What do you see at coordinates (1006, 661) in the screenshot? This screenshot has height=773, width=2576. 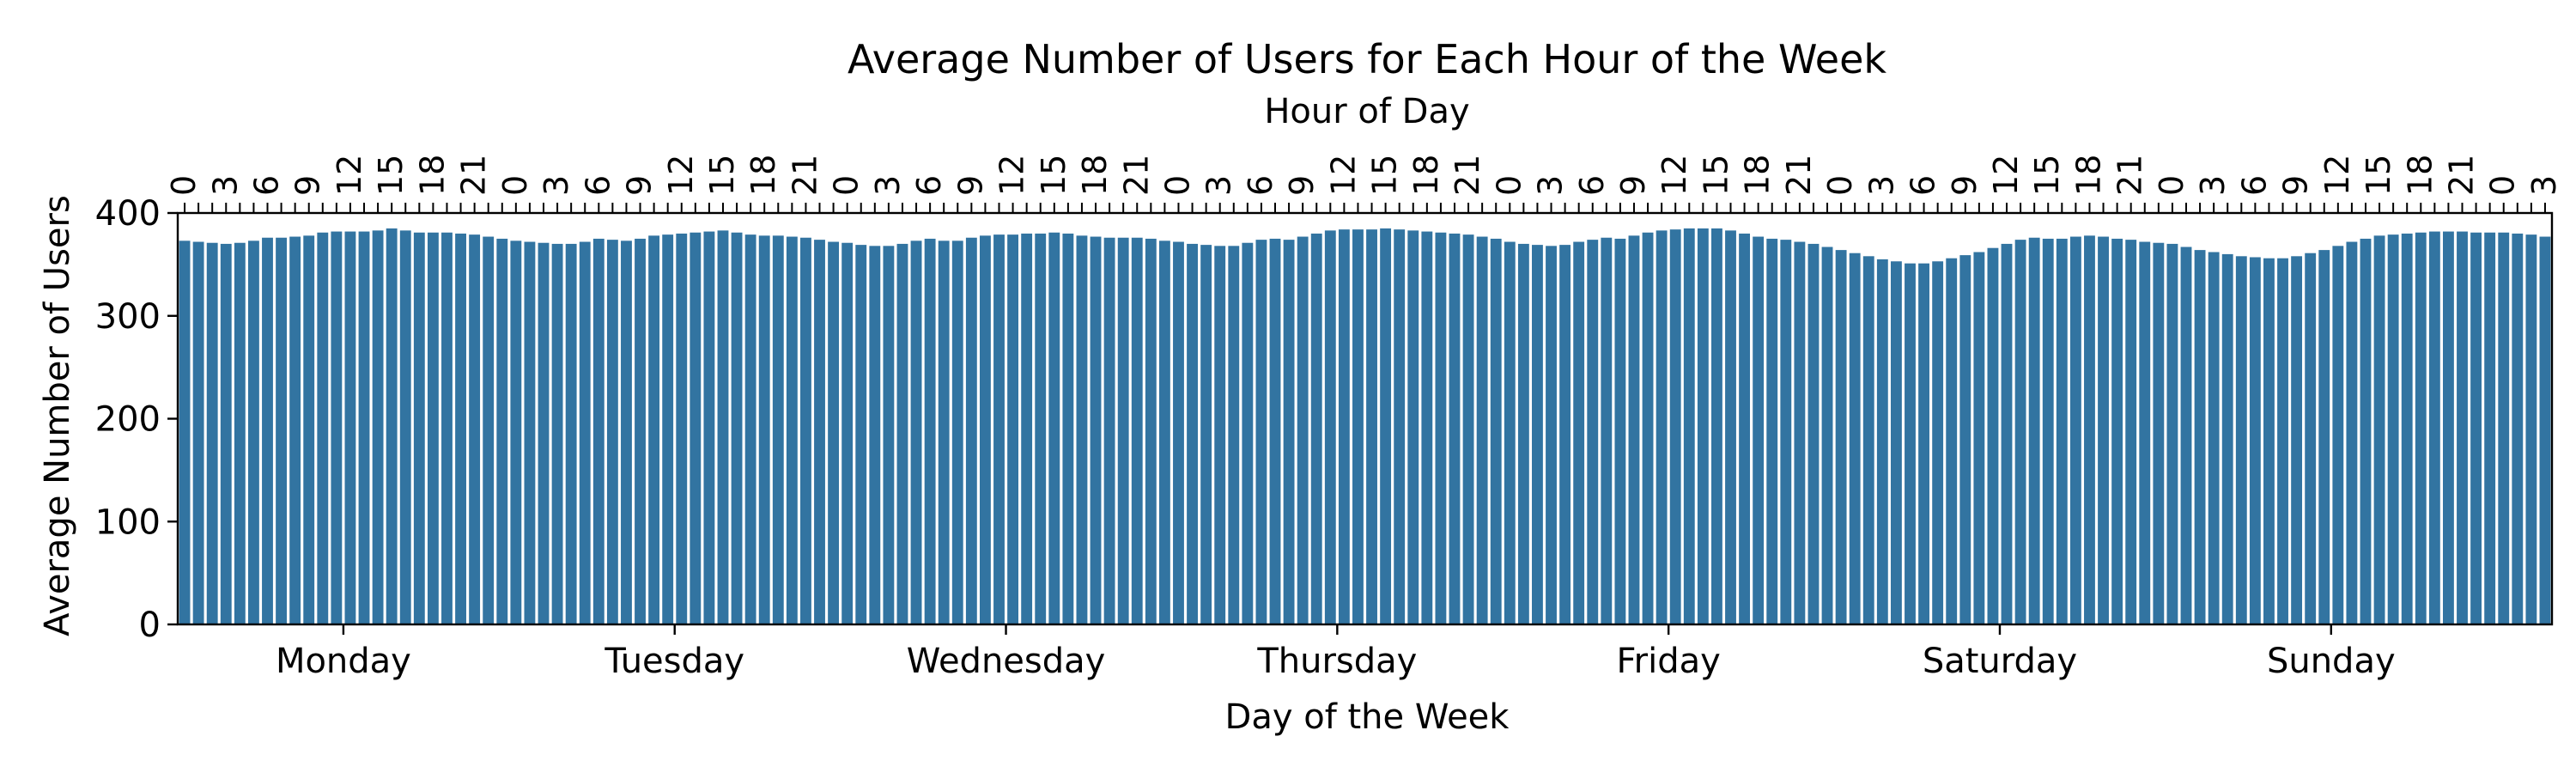 I see `x-tick-label: Wednesday` at bounding box center [1006, 661].